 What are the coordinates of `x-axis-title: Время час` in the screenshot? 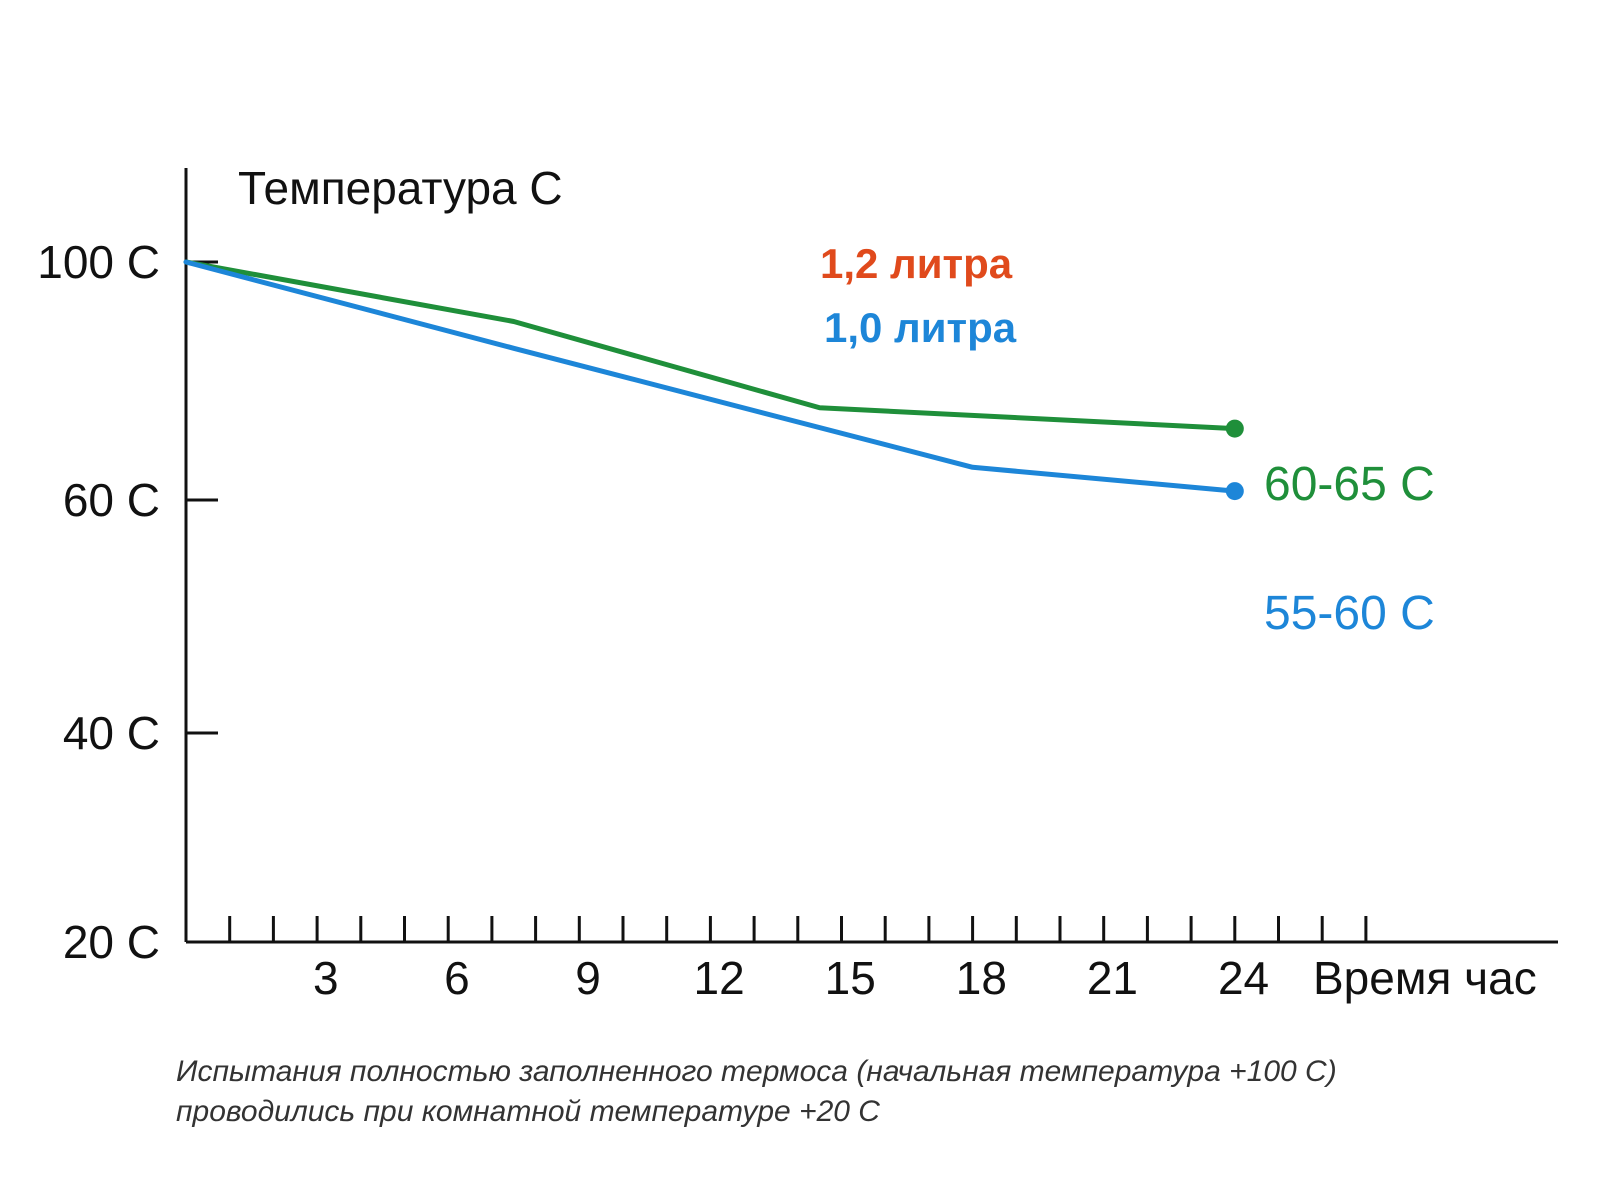 It's located at (1425, 978).